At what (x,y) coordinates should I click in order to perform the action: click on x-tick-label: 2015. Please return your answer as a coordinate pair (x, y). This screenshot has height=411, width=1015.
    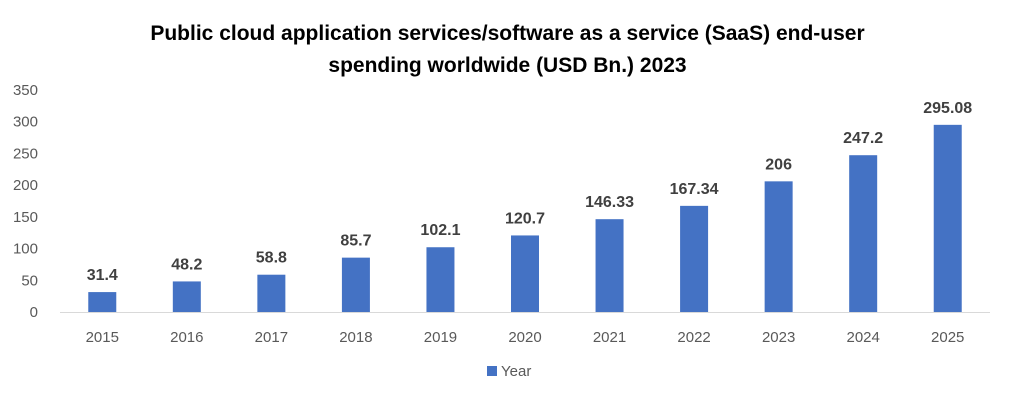
    Looking at the image, I should click on (102, 337).